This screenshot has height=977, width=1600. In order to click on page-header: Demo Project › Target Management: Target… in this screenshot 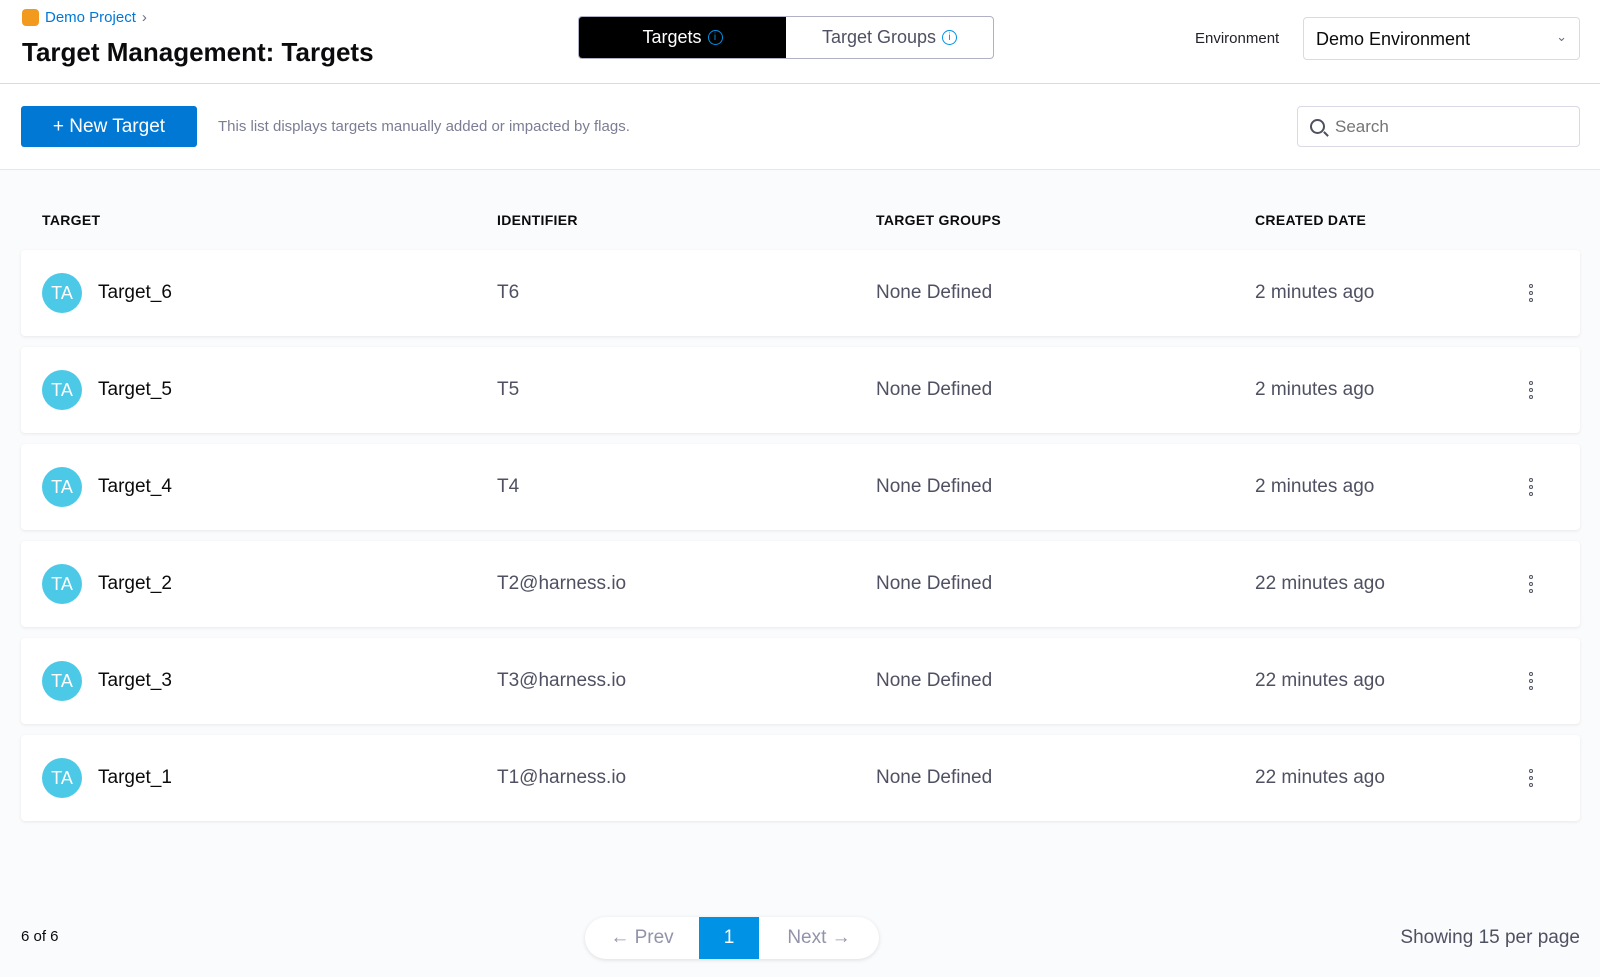, I will do `click(800, 42)`.